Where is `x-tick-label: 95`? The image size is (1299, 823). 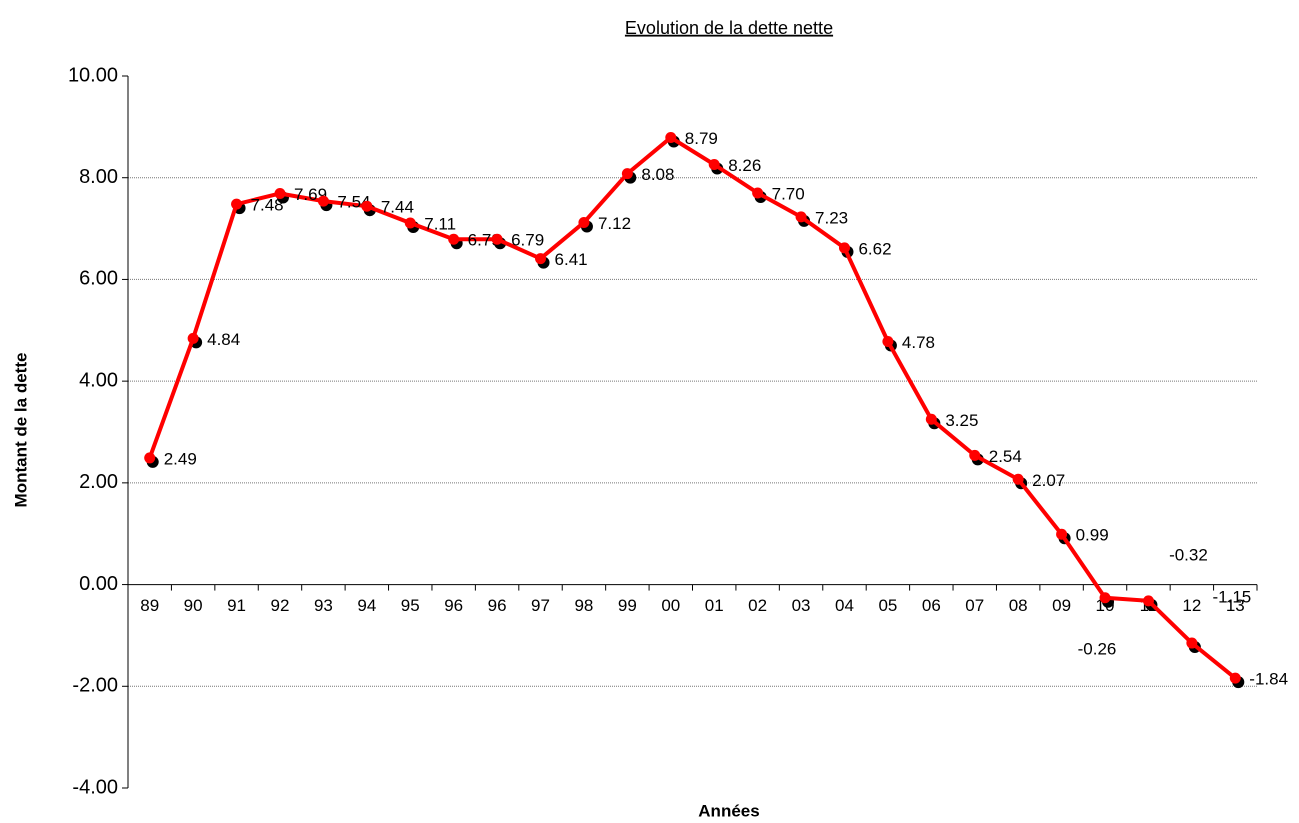
x-tick-label: 95 is located at coordinates (410, 605).